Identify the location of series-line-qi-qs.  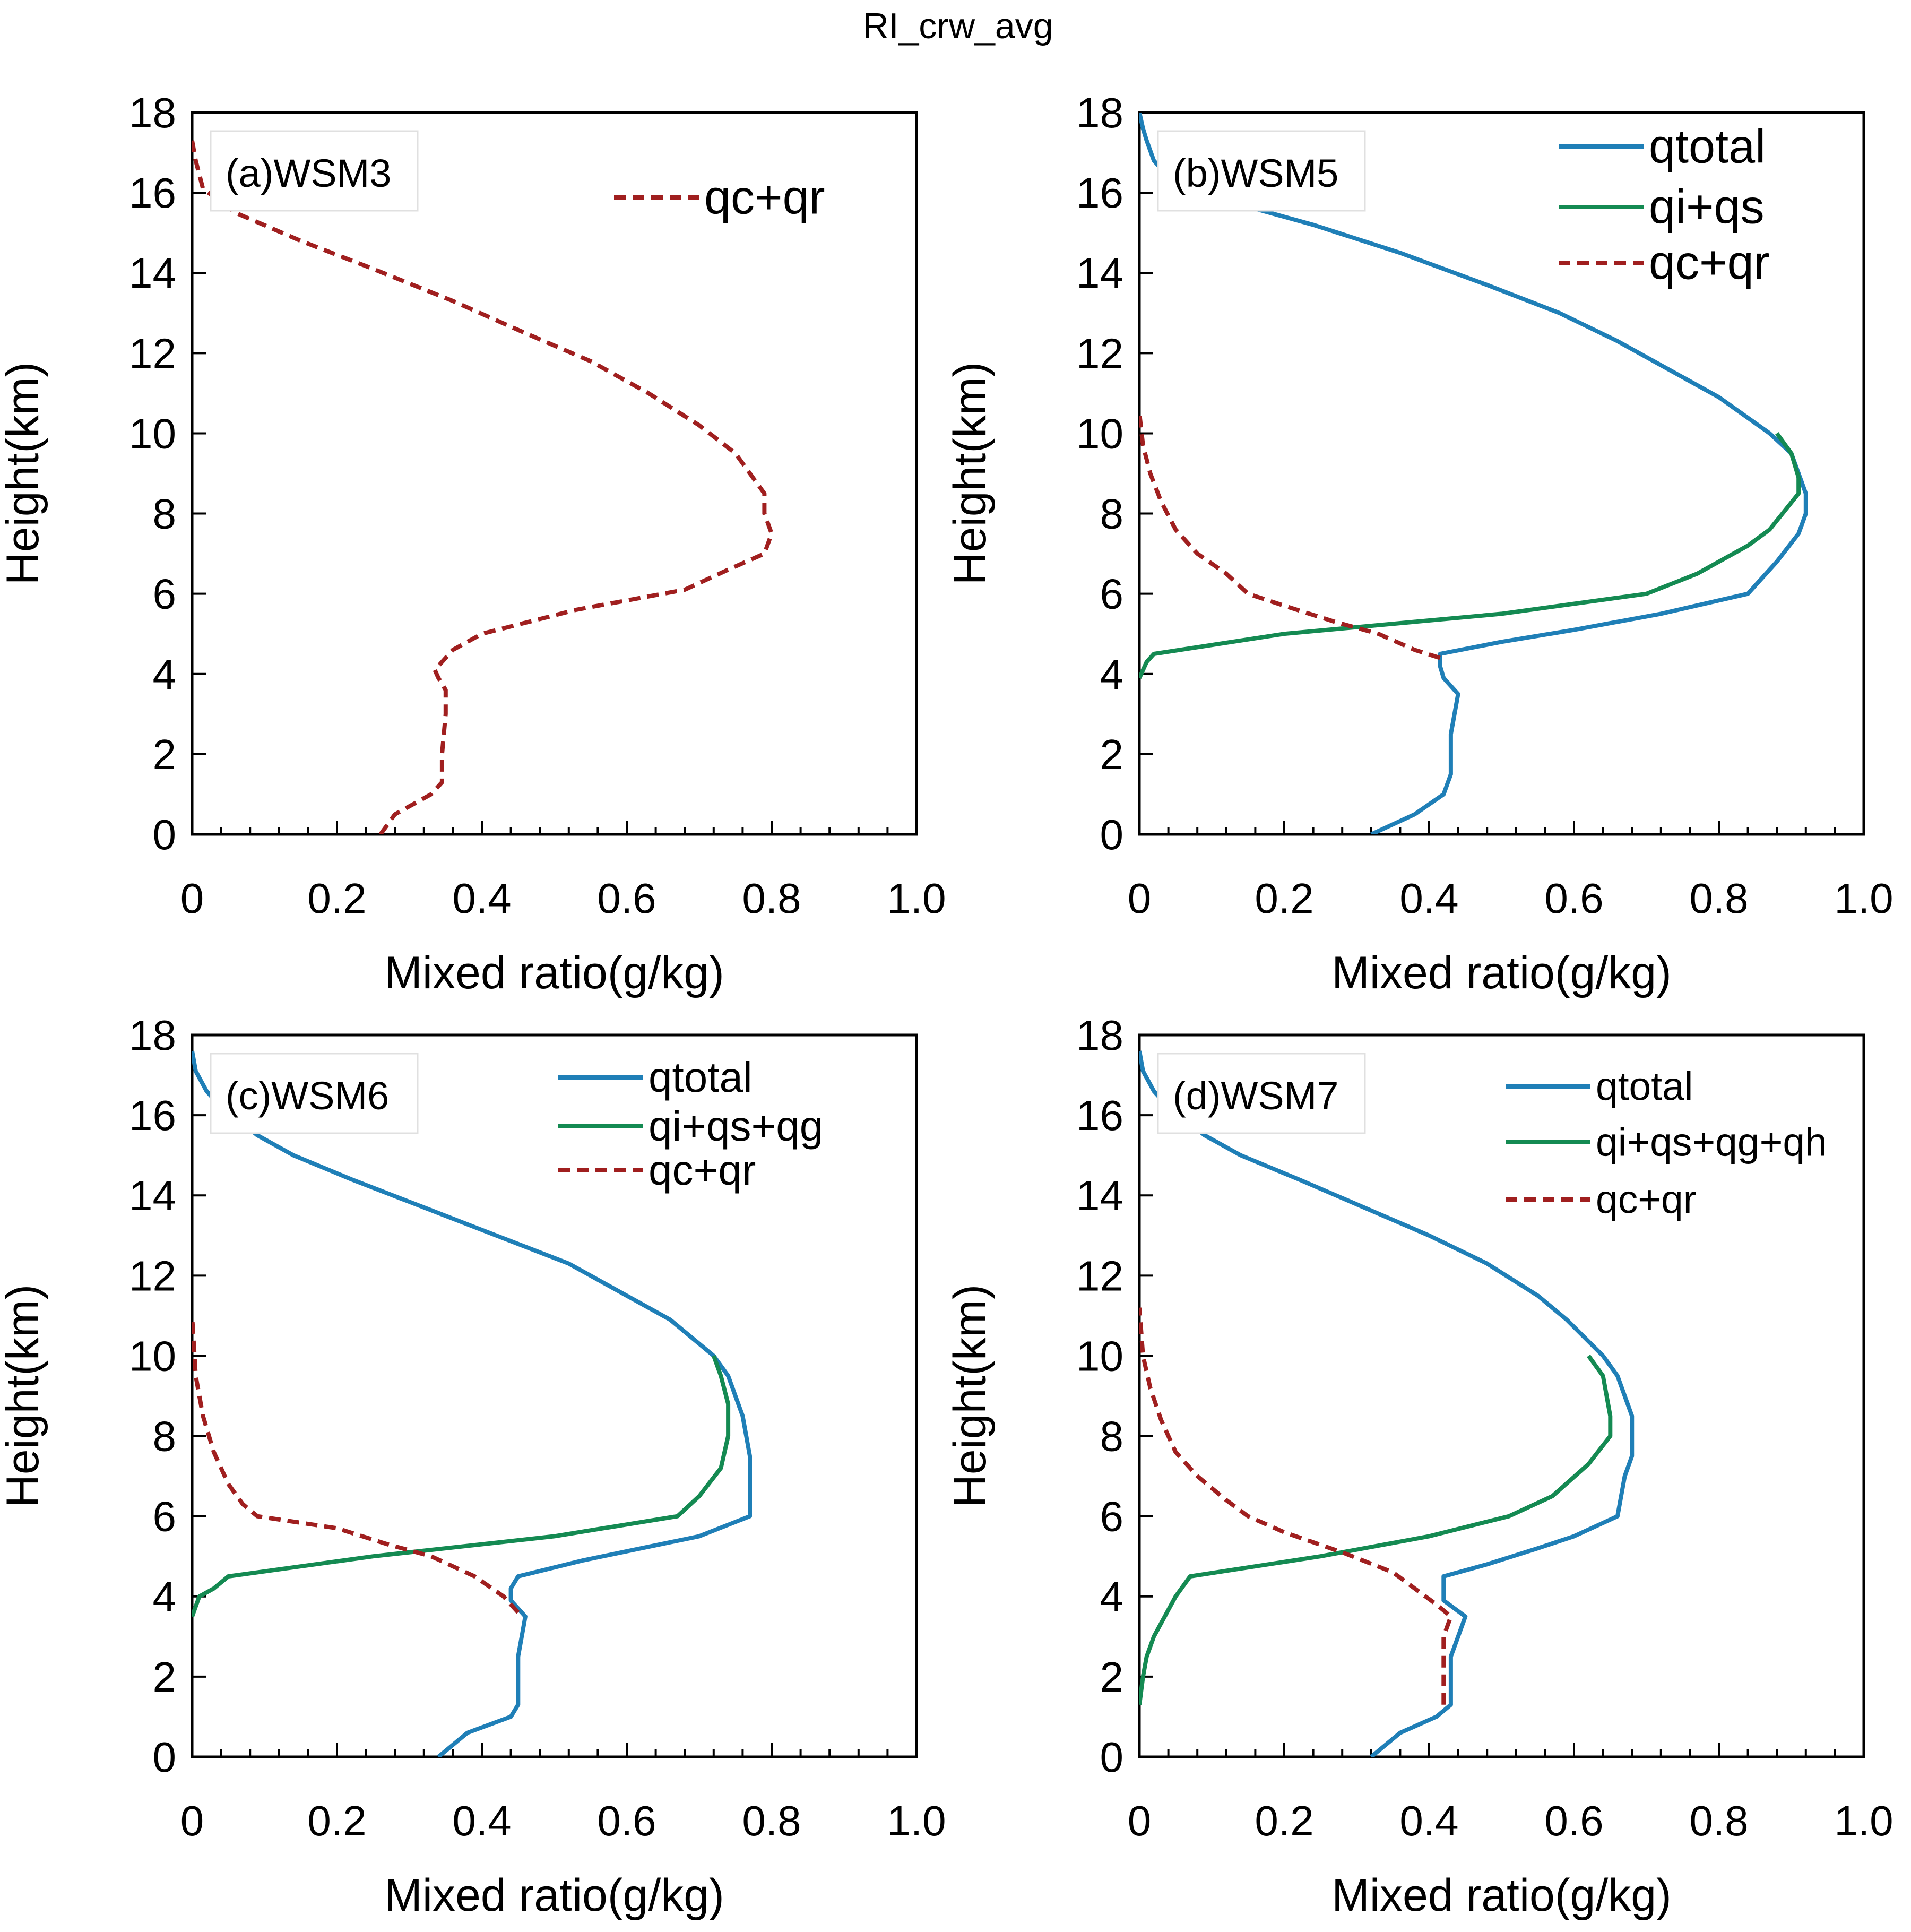
(1470, 555).